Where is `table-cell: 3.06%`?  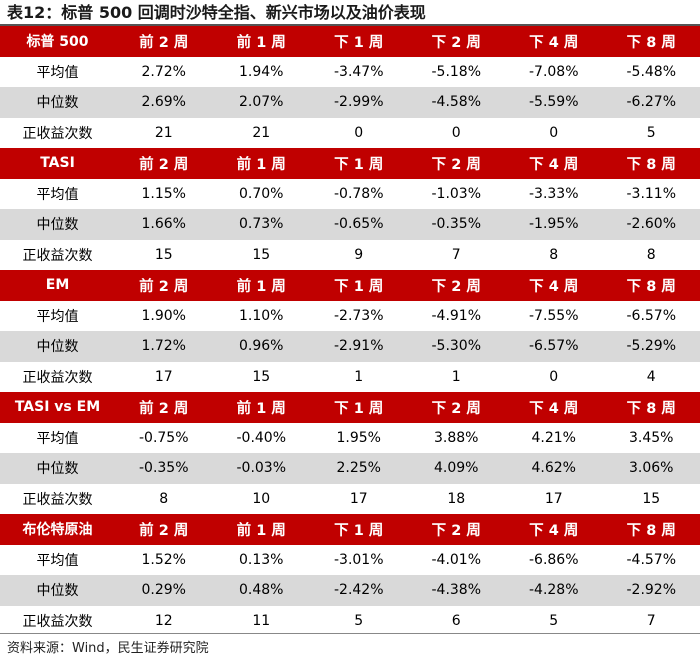
table-cell: 3.06% is located at coordinates (651, 468).